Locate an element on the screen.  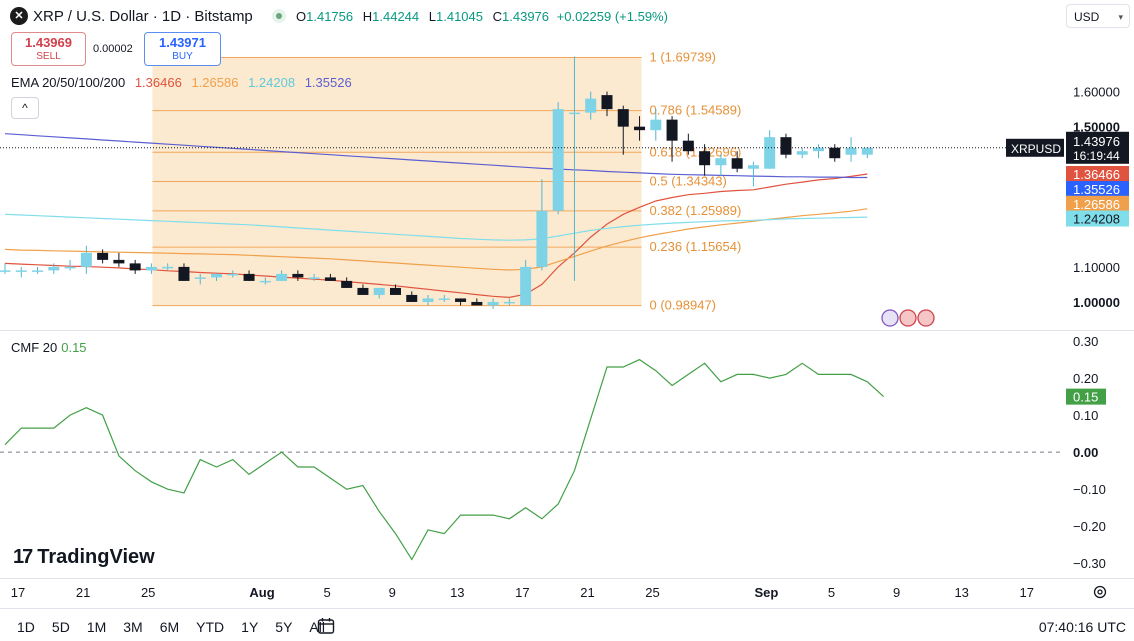
ema-line-ema100 is located at coordinates (436, 227).